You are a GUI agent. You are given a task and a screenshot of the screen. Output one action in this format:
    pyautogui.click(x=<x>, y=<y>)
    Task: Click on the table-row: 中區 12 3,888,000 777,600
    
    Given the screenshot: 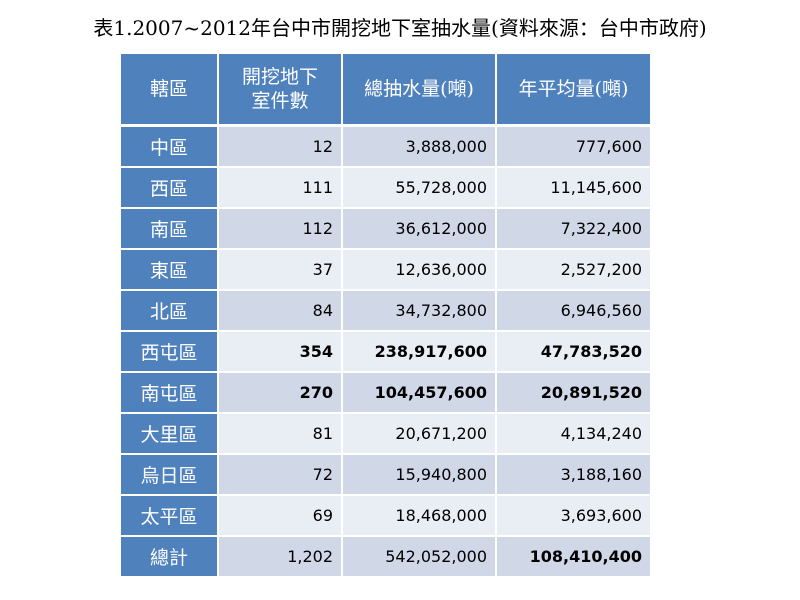 What is the action you would take?
    pyautogui.click(x=385, y=146)
    